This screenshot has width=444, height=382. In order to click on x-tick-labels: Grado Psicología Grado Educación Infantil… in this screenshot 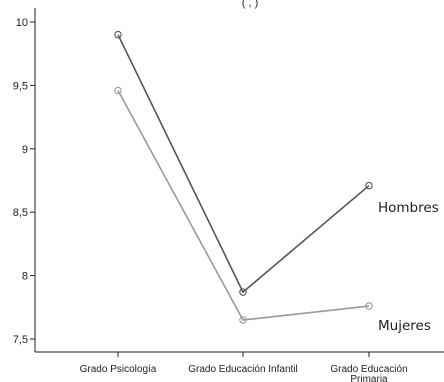, I will do `click(244, 367)`.